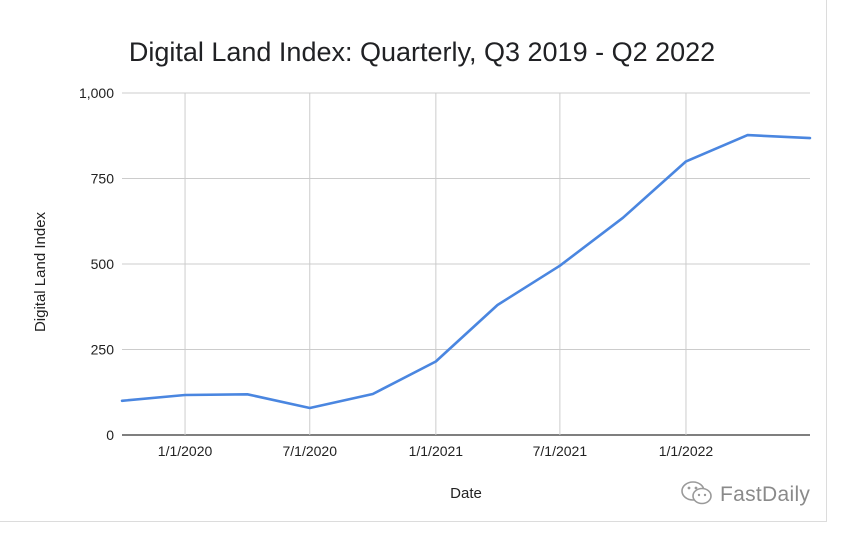 Image resolution: width=844 pixels, height=534 pixels. Describe the element at coordinates (110, 435) in the screenshot. I see `y-tick-label: 0` at that location.